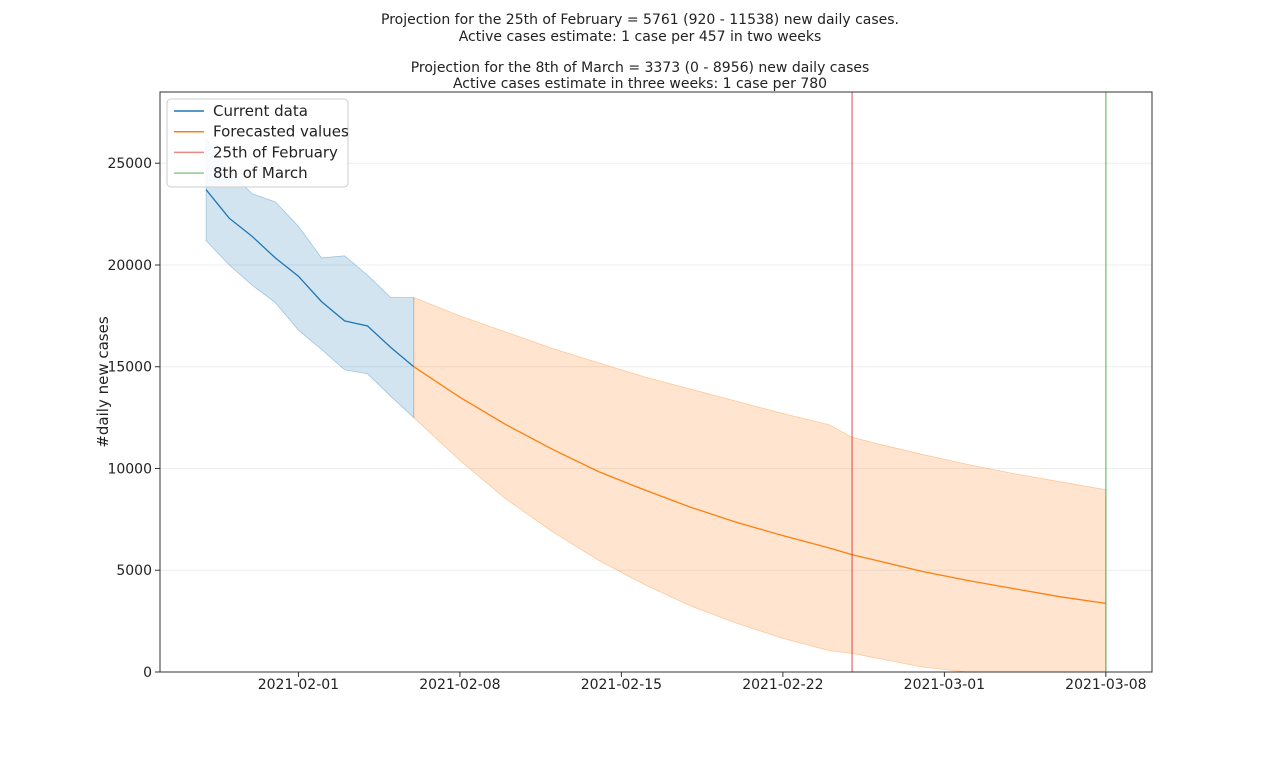 This screenshot has height=768, width=1280. Describe the element at coordinates (129, 164) in the screenshot. I see `y-tick-label: 25000` at that location.